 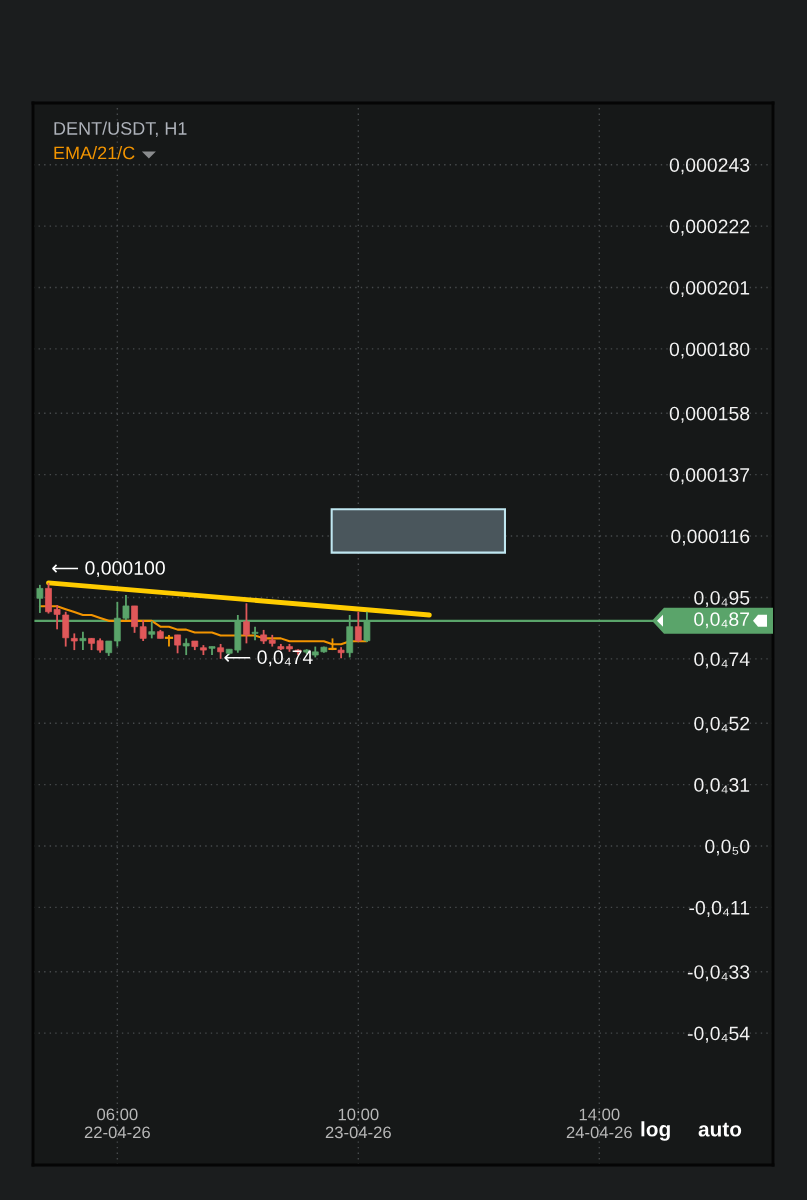 I want to click on y-tick-label: 0,000137, so click(x=709, y=476).